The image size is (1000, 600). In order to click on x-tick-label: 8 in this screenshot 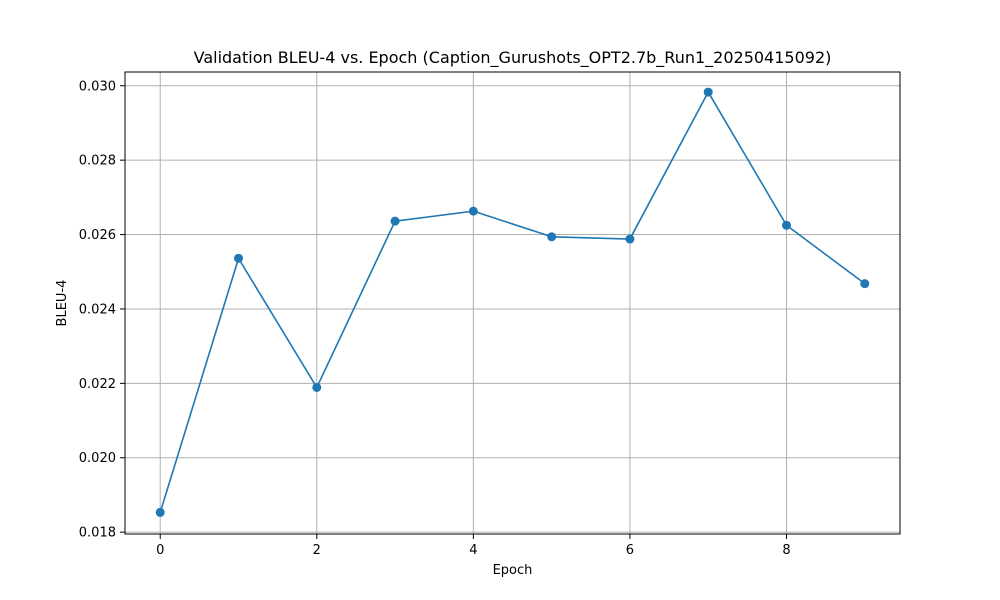, I will do `click(786, 550)`.